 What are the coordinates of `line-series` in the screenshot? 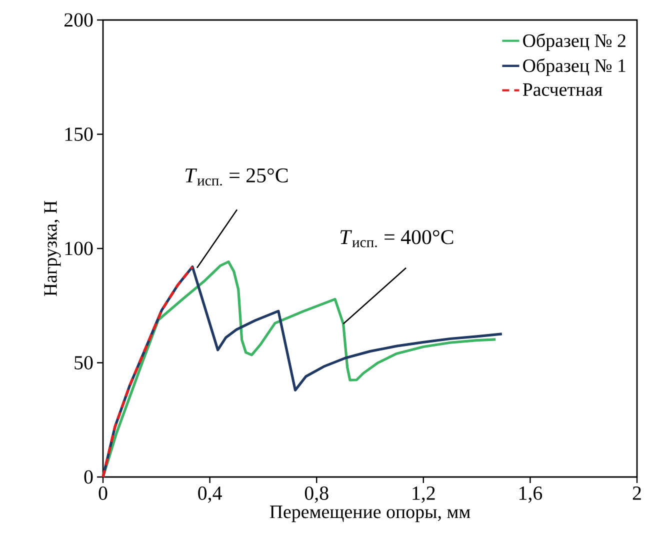 It's located at (148, 371).